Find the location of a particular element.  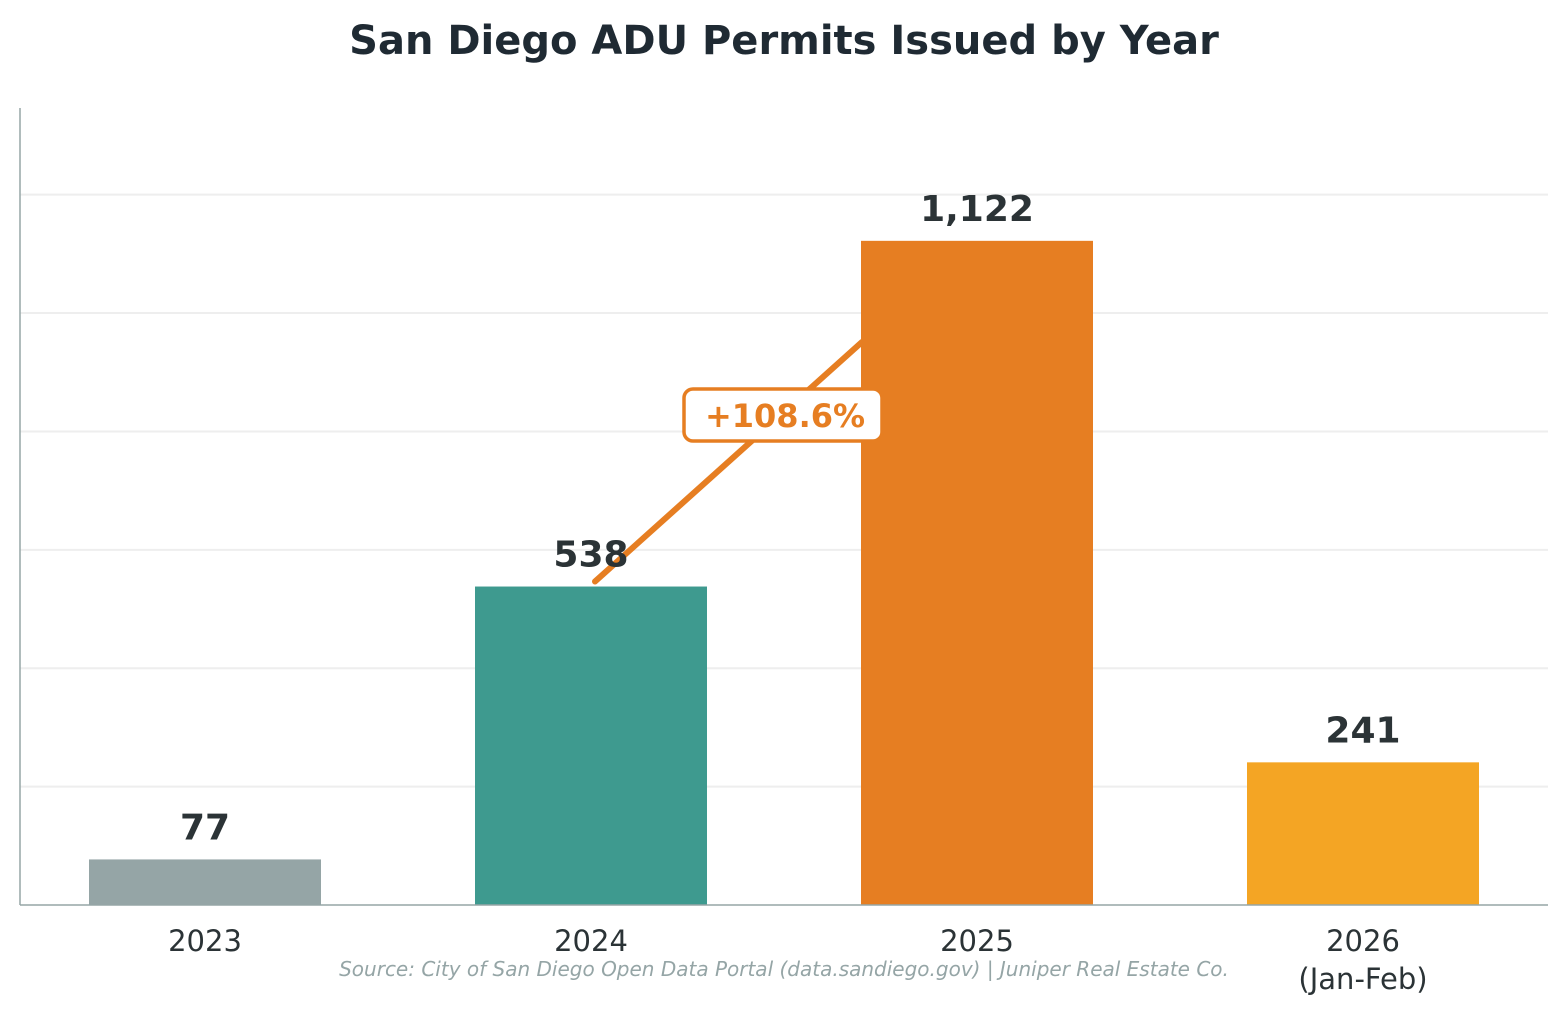

bar-2024 is located at coordinates (591, 745).